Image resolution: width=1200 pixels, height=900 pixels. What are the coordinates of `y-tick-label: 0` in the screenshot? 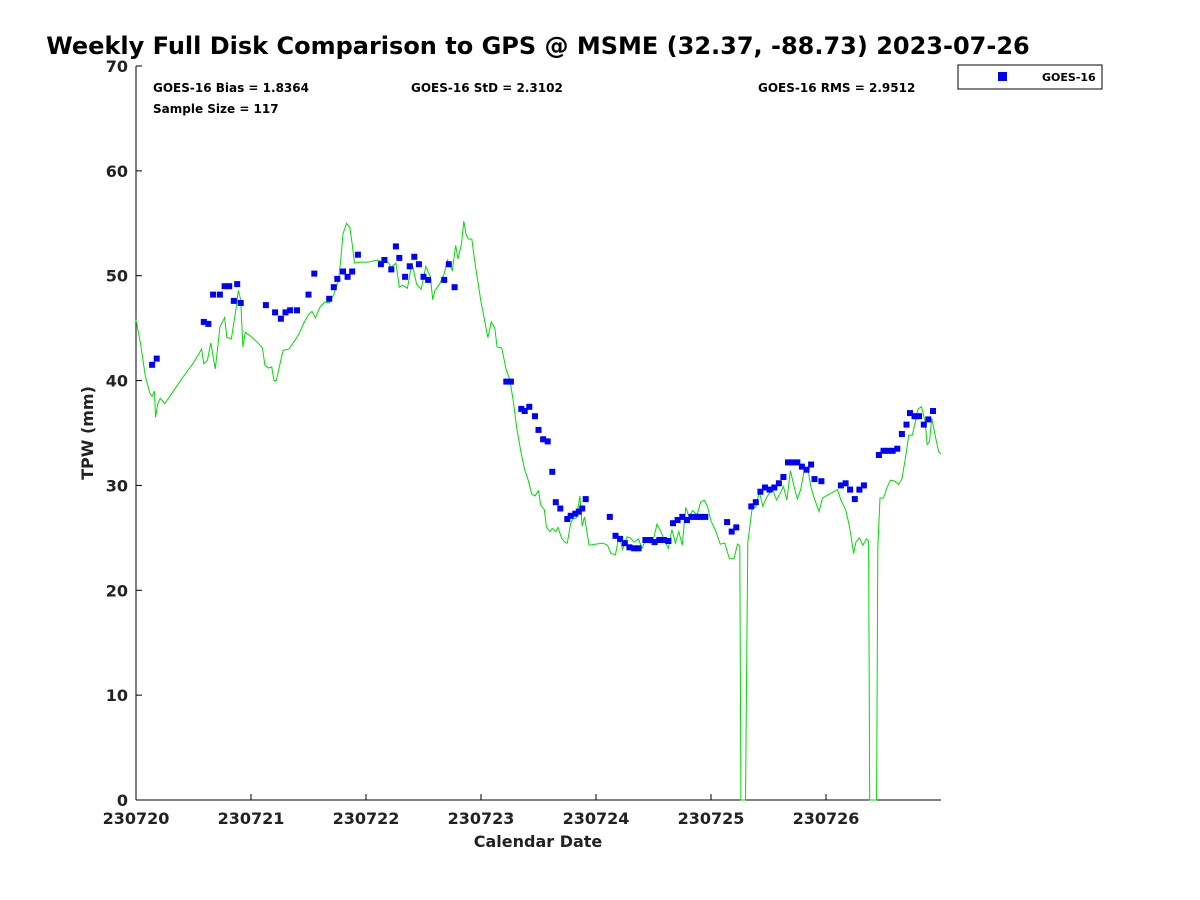 It's located at (122, 800).